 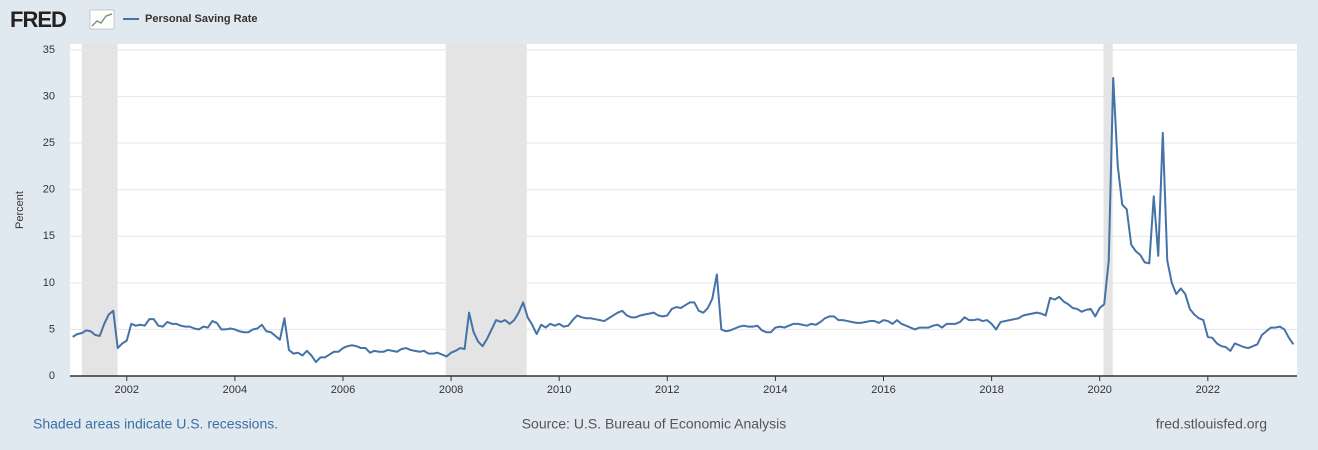 What do you see at coordinates (883, 390) in the screenshot?
I see `x-tick-label: 2016` at bounding box center [883, 390].